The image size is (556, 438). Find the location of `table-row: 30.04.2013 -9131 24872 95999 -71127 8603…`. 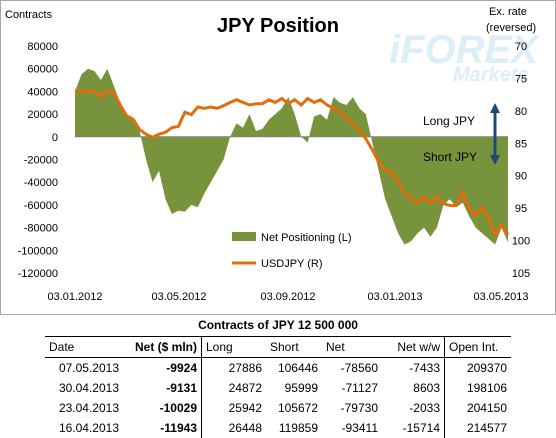

table-row: 30.04.2013 -9131 24872 95999 -71127 8603… is located at coordinates (278, 388).